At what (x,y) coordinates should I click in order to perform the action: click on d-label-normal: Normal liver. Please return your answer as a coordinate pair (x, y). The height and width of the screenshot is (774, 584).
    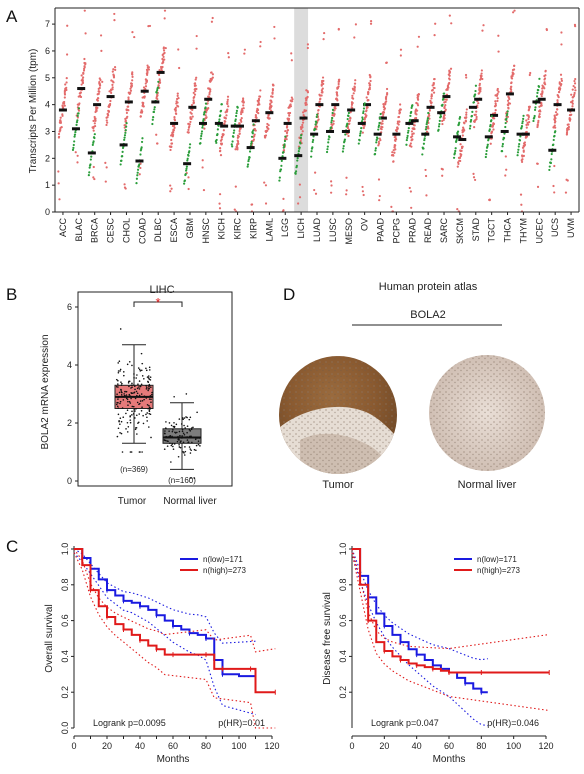
    Looking at the image, I should click on (487, 485).